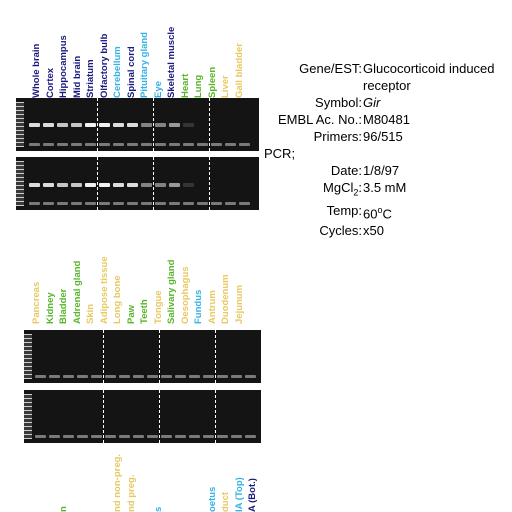  Describe the element at coordinates (211, 53) in the screenshot. I see `lane-label: Spleen` at that location.